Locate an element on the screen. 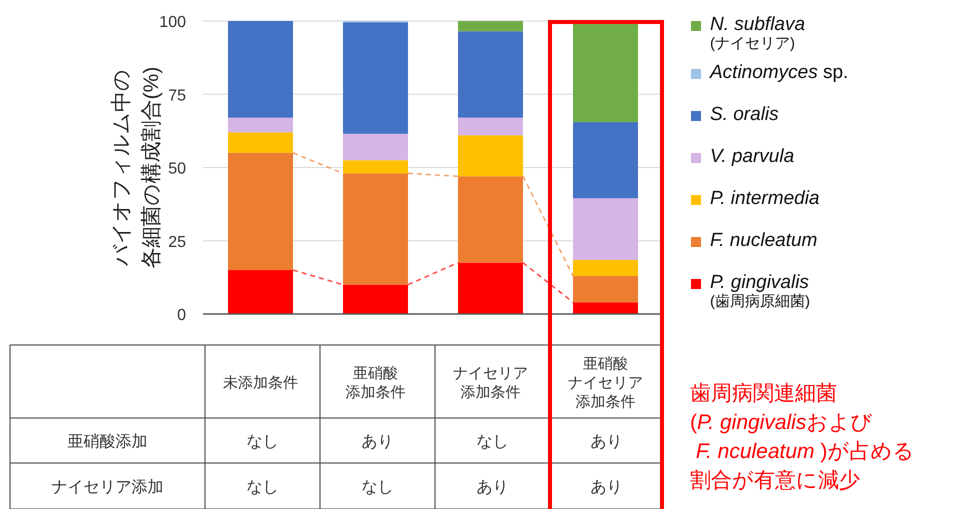 This screenshot has height=509, width=962. y-tick-label: 75 is located at coordinates (177, 95).